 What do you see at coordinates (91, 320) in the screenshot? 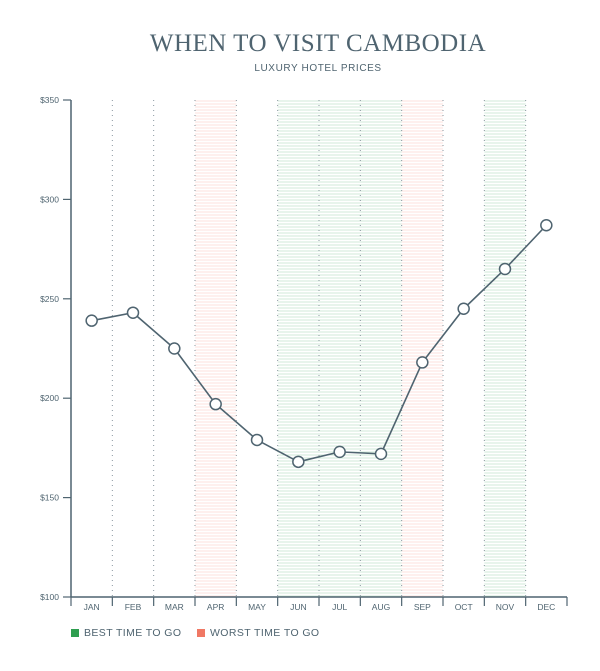
I see `data-point-jan` at bounding box center [91, 320].